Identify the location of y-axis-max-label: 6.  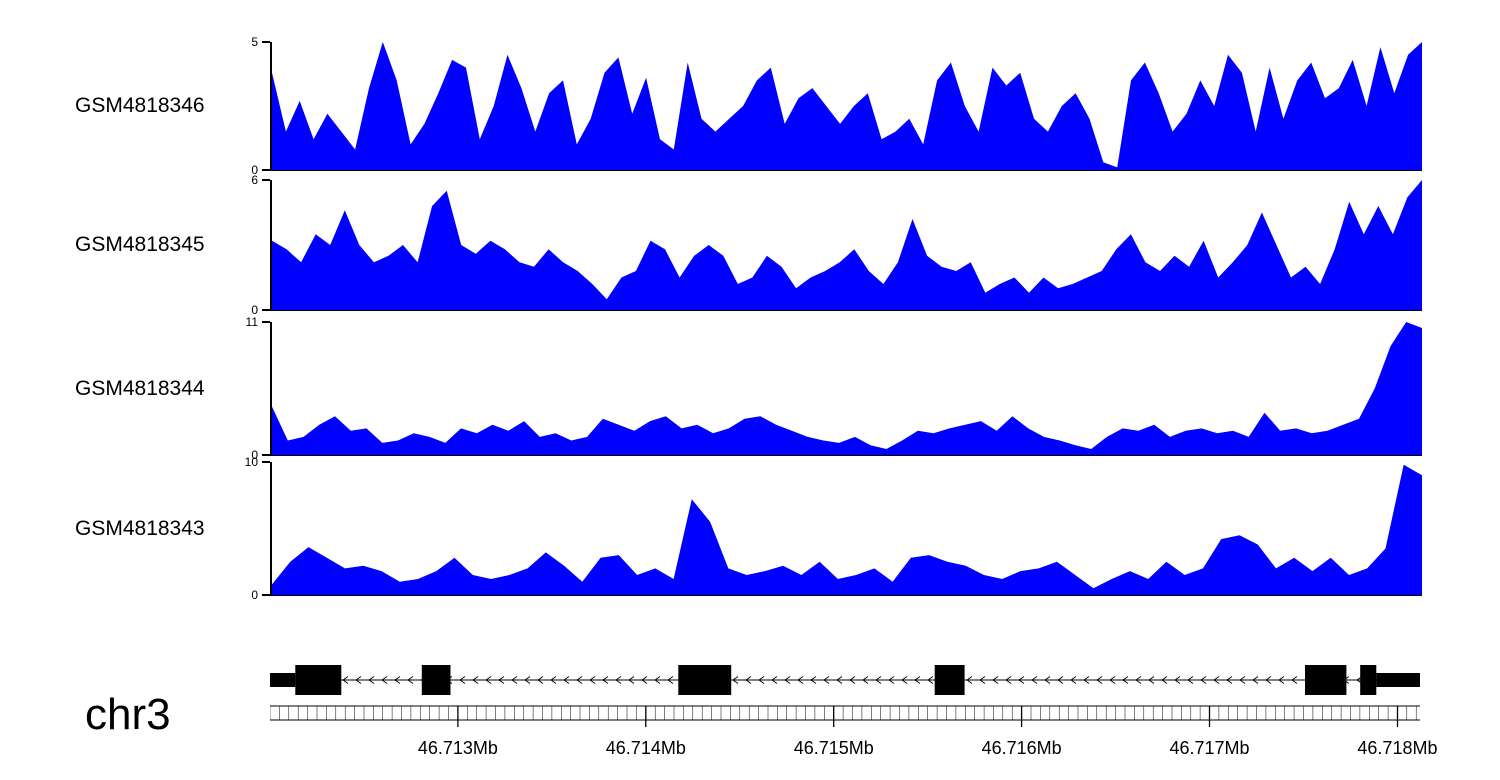
(254, 180).